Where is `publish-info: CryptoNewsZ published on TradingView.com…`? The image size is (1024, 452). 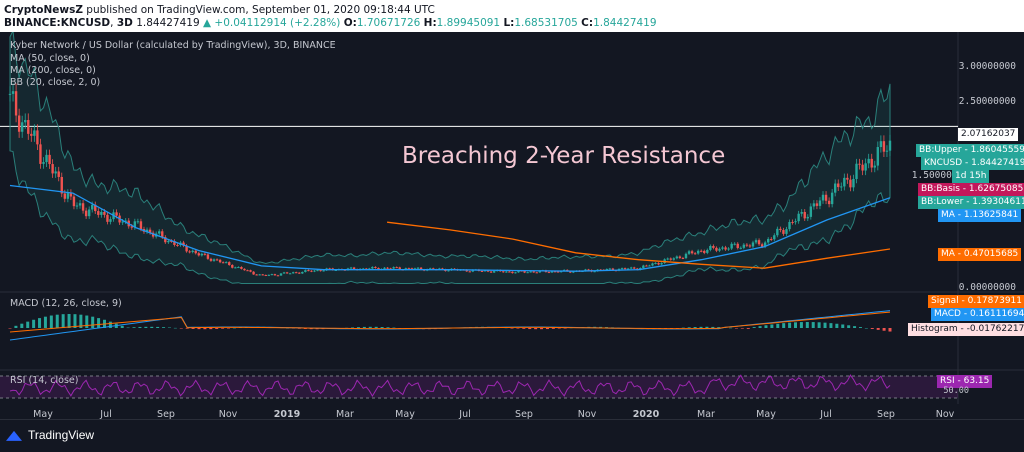
publish-info: CryptoNewsZ published on TradingView.com… is located at coordinates (219, 10).